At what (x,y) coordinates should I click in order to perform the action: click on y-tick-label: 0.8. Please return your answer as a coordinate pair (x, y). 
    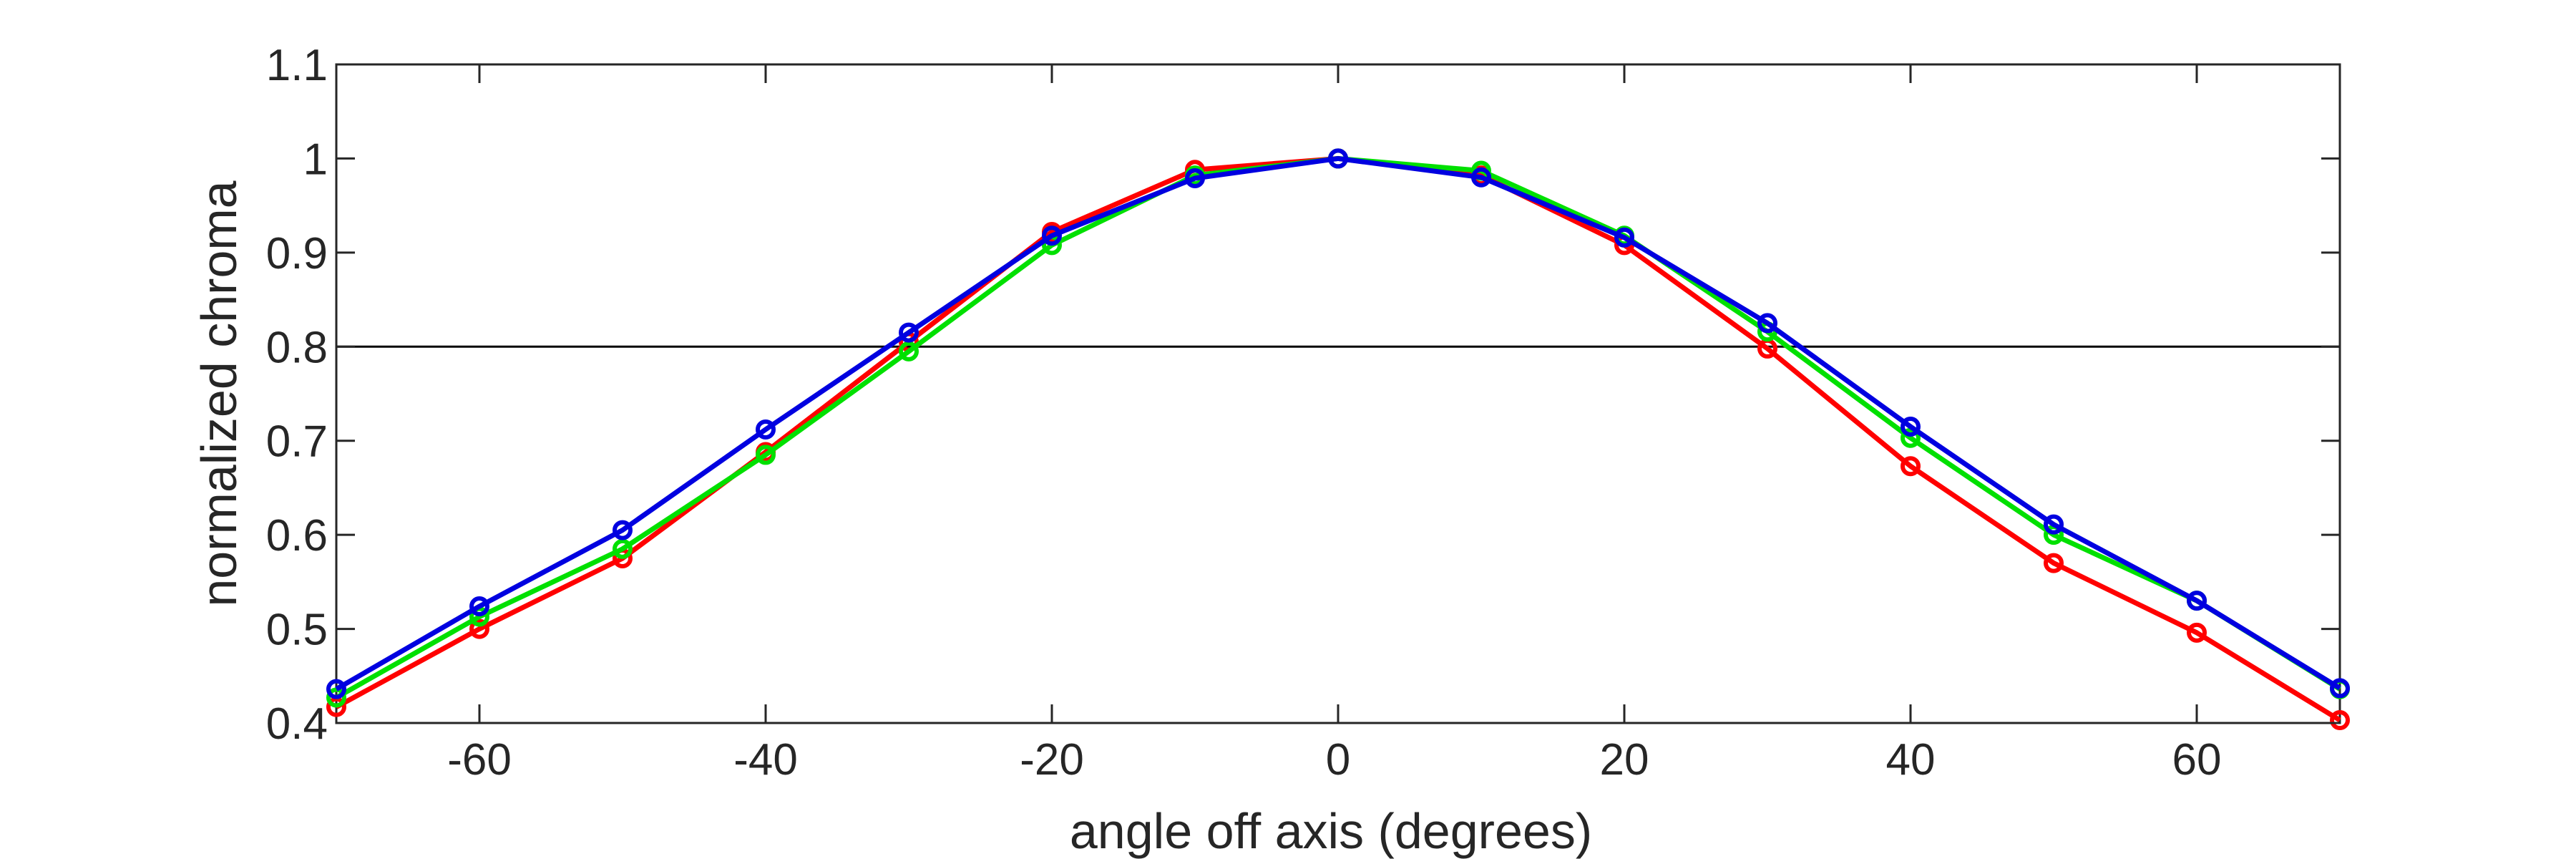
    Looking at the image, I should click on (297, 347).